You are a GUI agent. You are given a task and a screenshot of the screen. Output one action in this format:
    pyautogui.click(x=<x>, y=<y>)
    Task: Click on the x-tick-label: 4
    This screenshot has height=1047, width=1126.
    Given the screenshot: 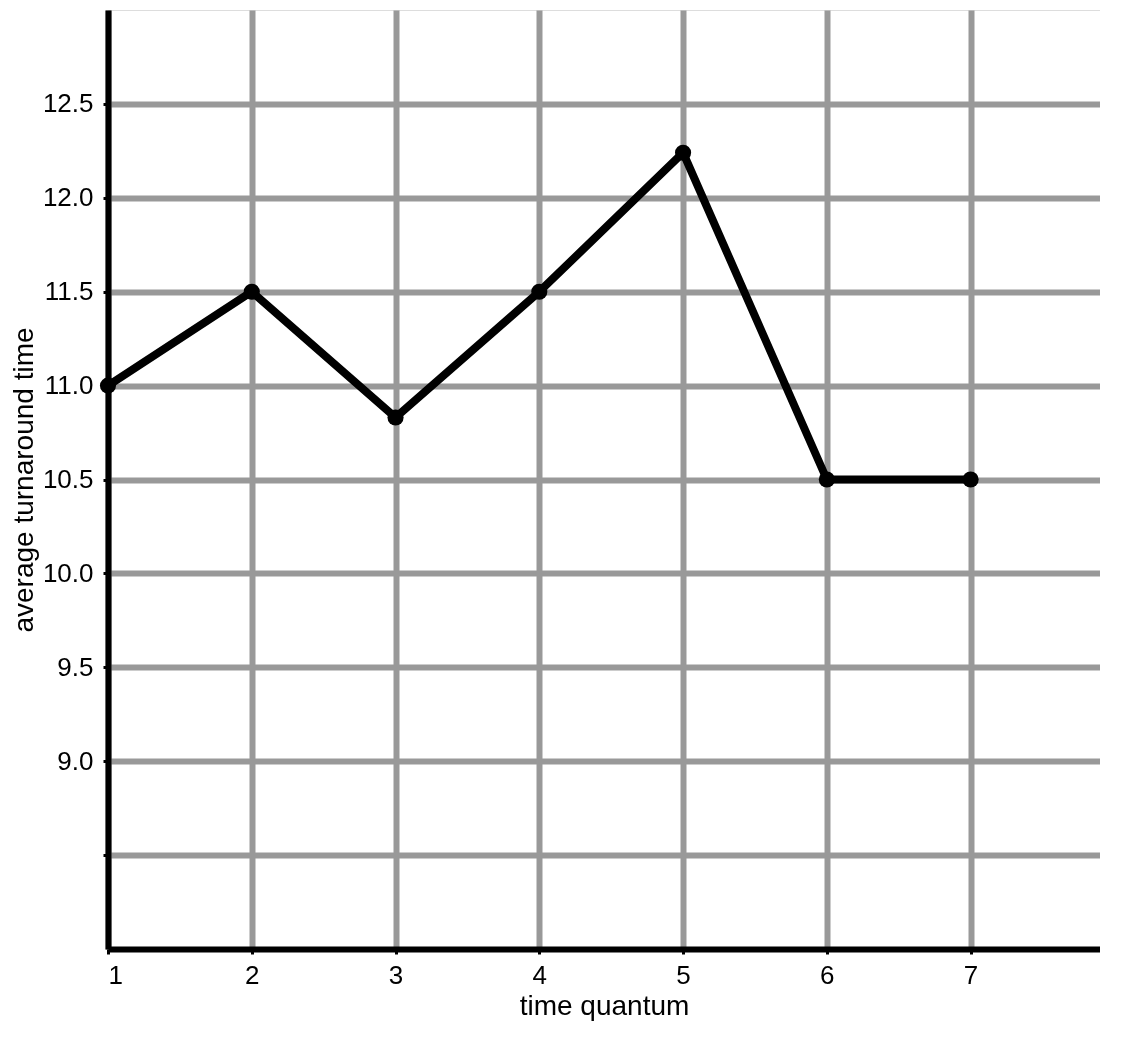 What is the action you would take?
    pyautogui.click(x=540, y=974)
    